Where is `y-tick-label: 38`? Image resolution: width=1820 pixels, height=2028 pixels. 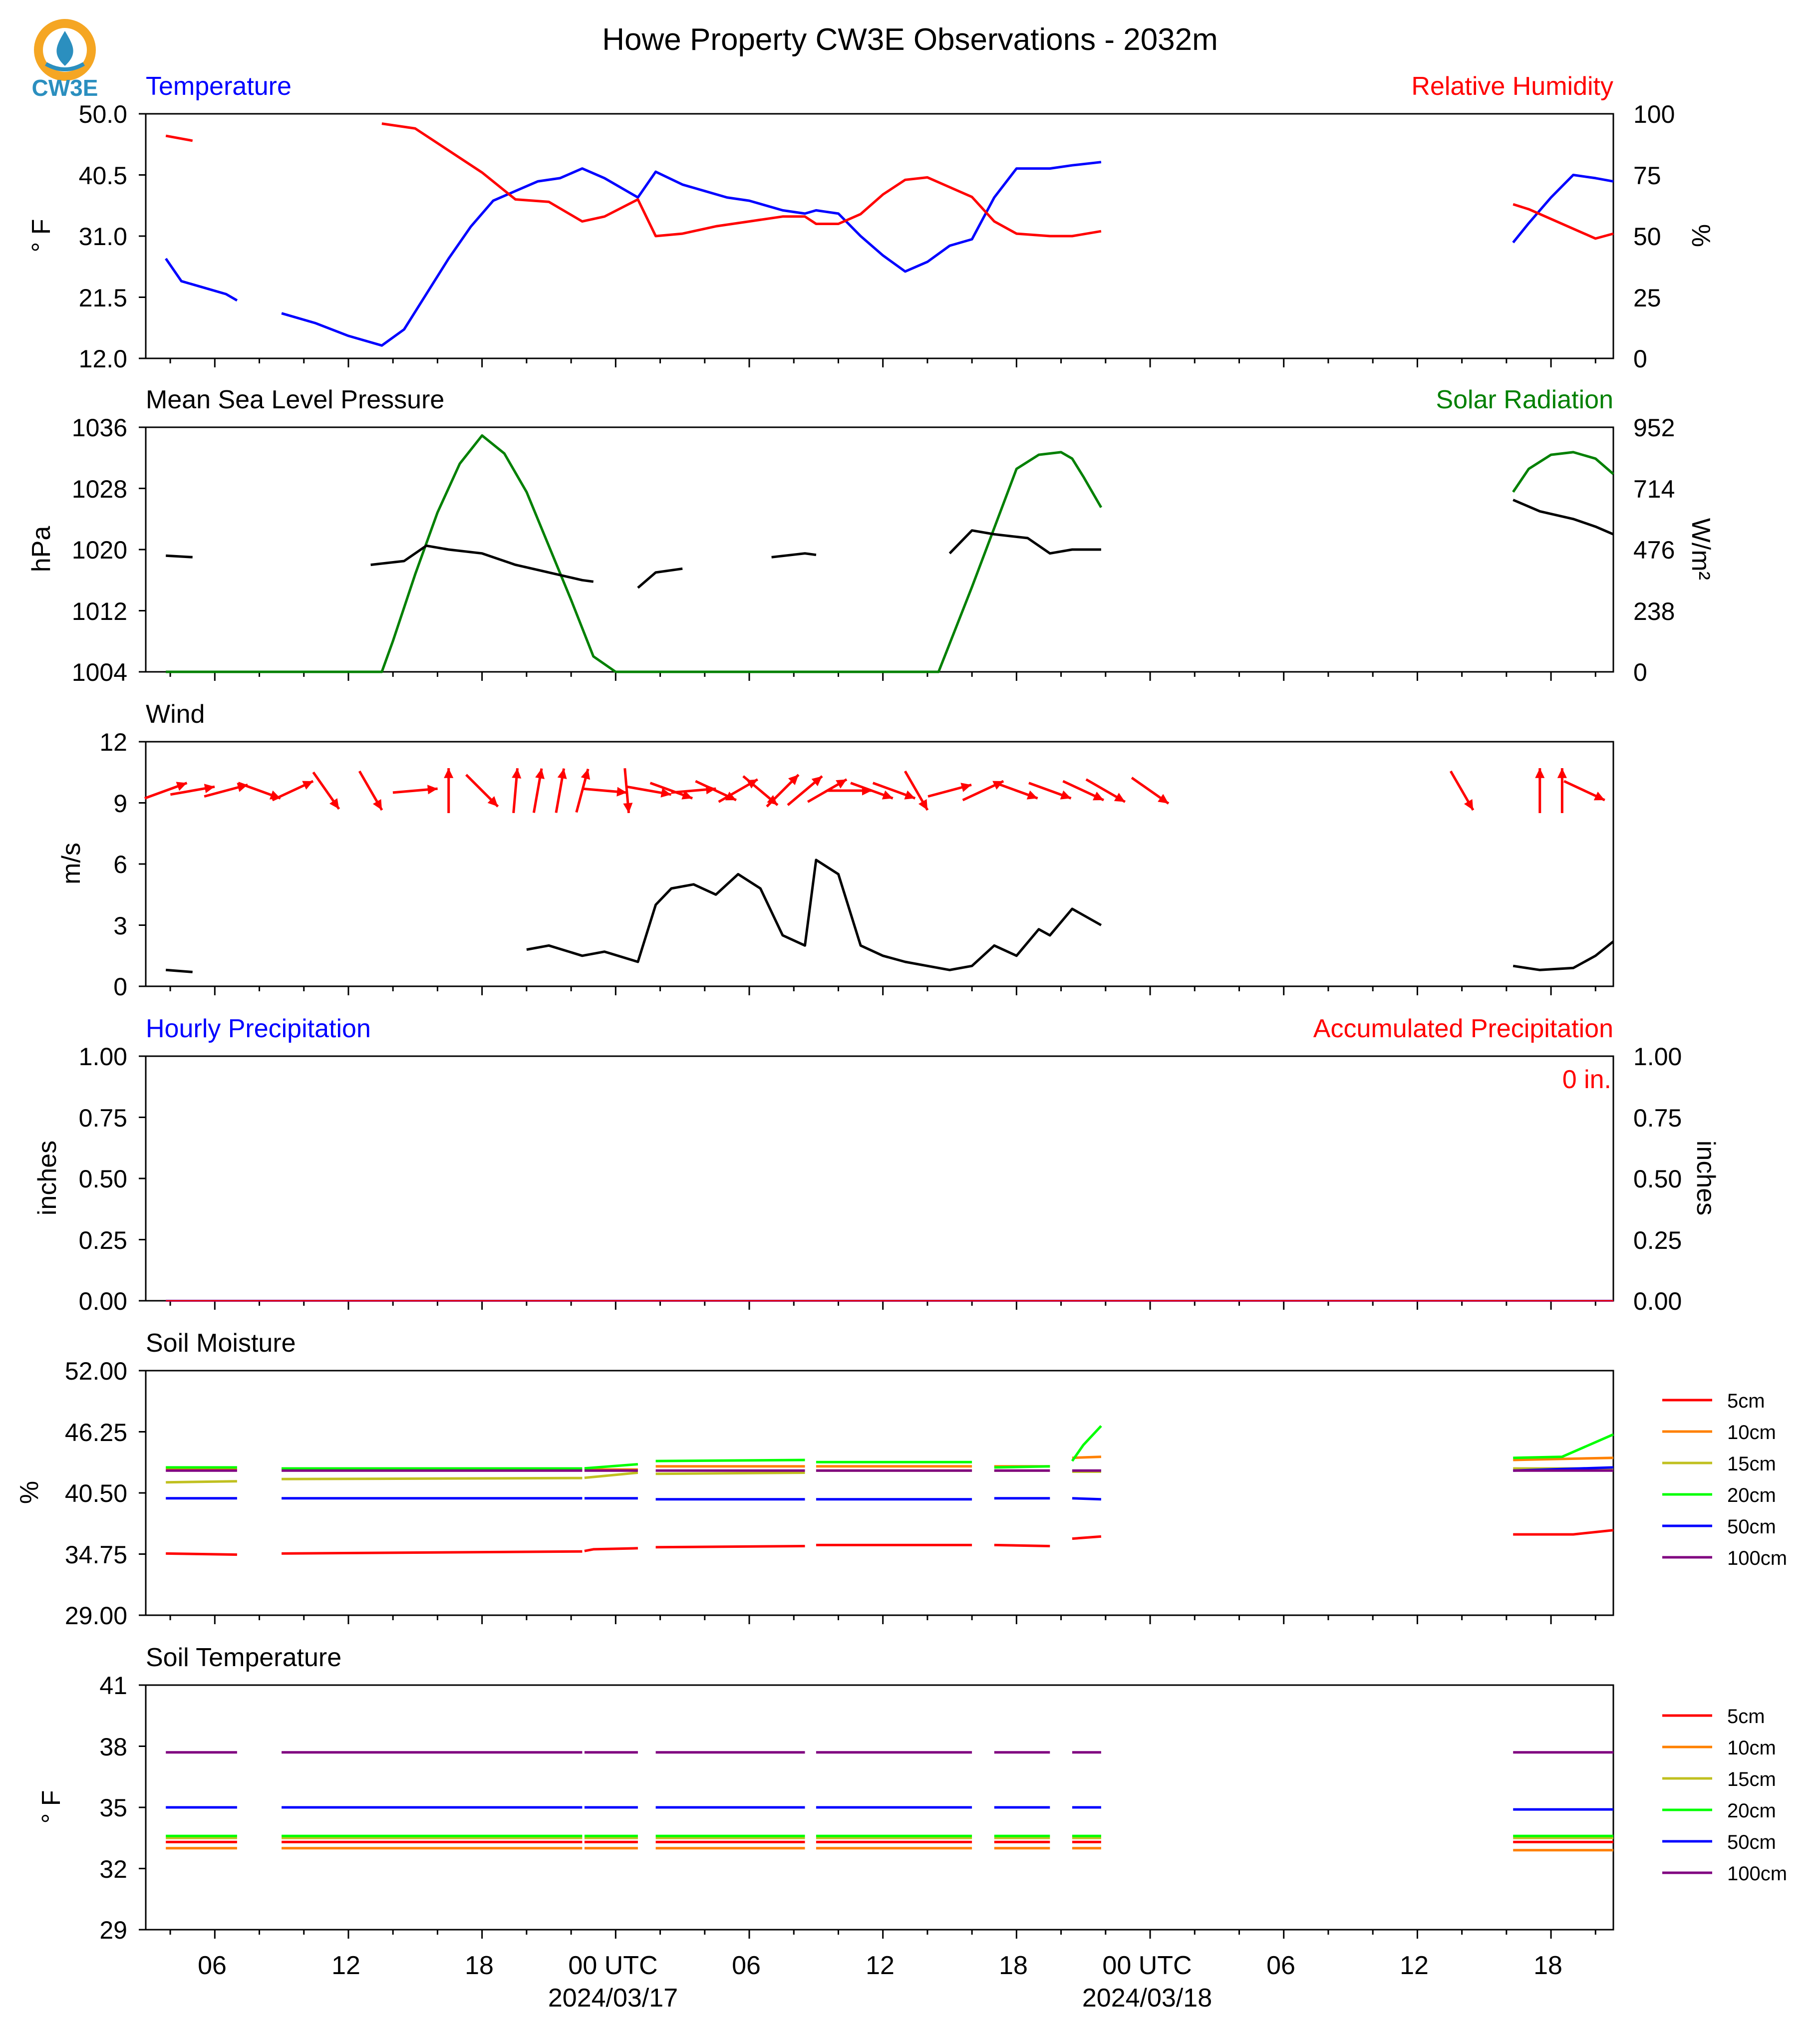 y-tick-label: 38 is located at coordinates (113, 1747).